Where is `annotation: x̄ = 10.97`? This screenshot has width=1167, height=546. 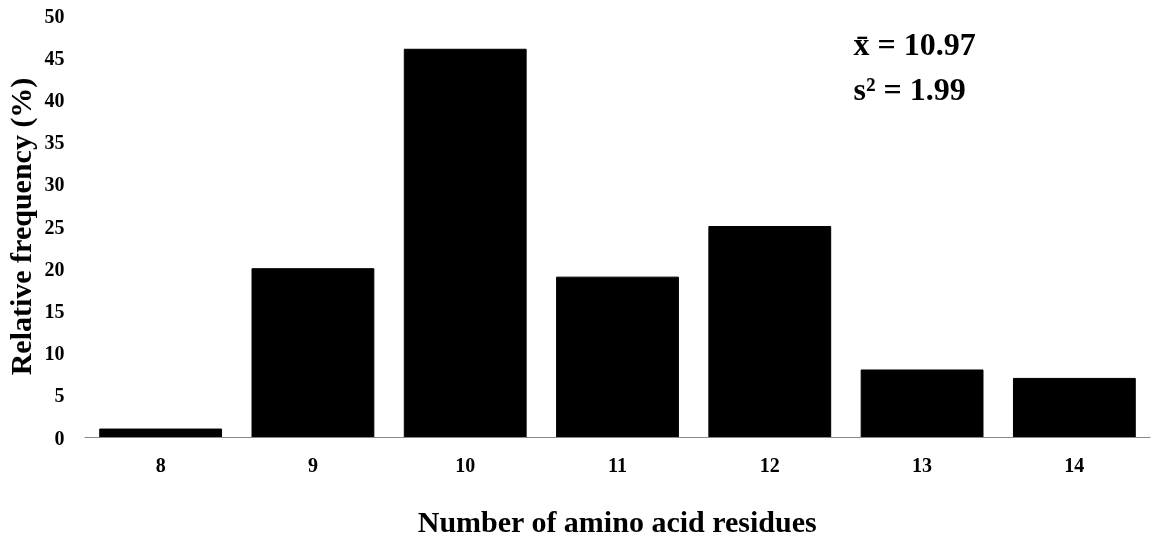 annotation: x̄ = 10.97 is located at coordinates (914, 43).